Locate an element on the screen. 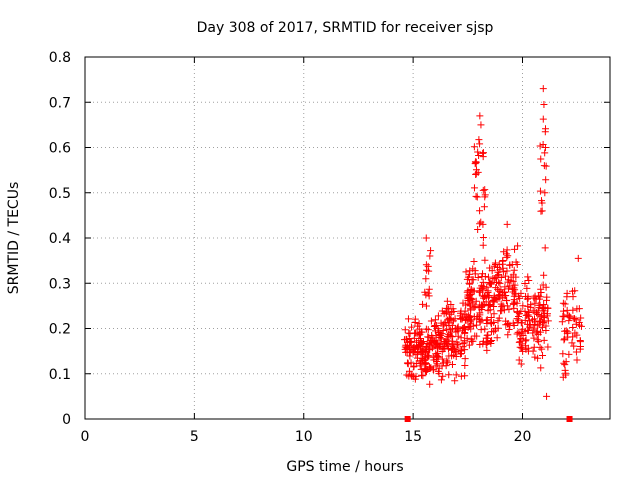  x-tick-label: 20 is located at coordinates (523, 437).